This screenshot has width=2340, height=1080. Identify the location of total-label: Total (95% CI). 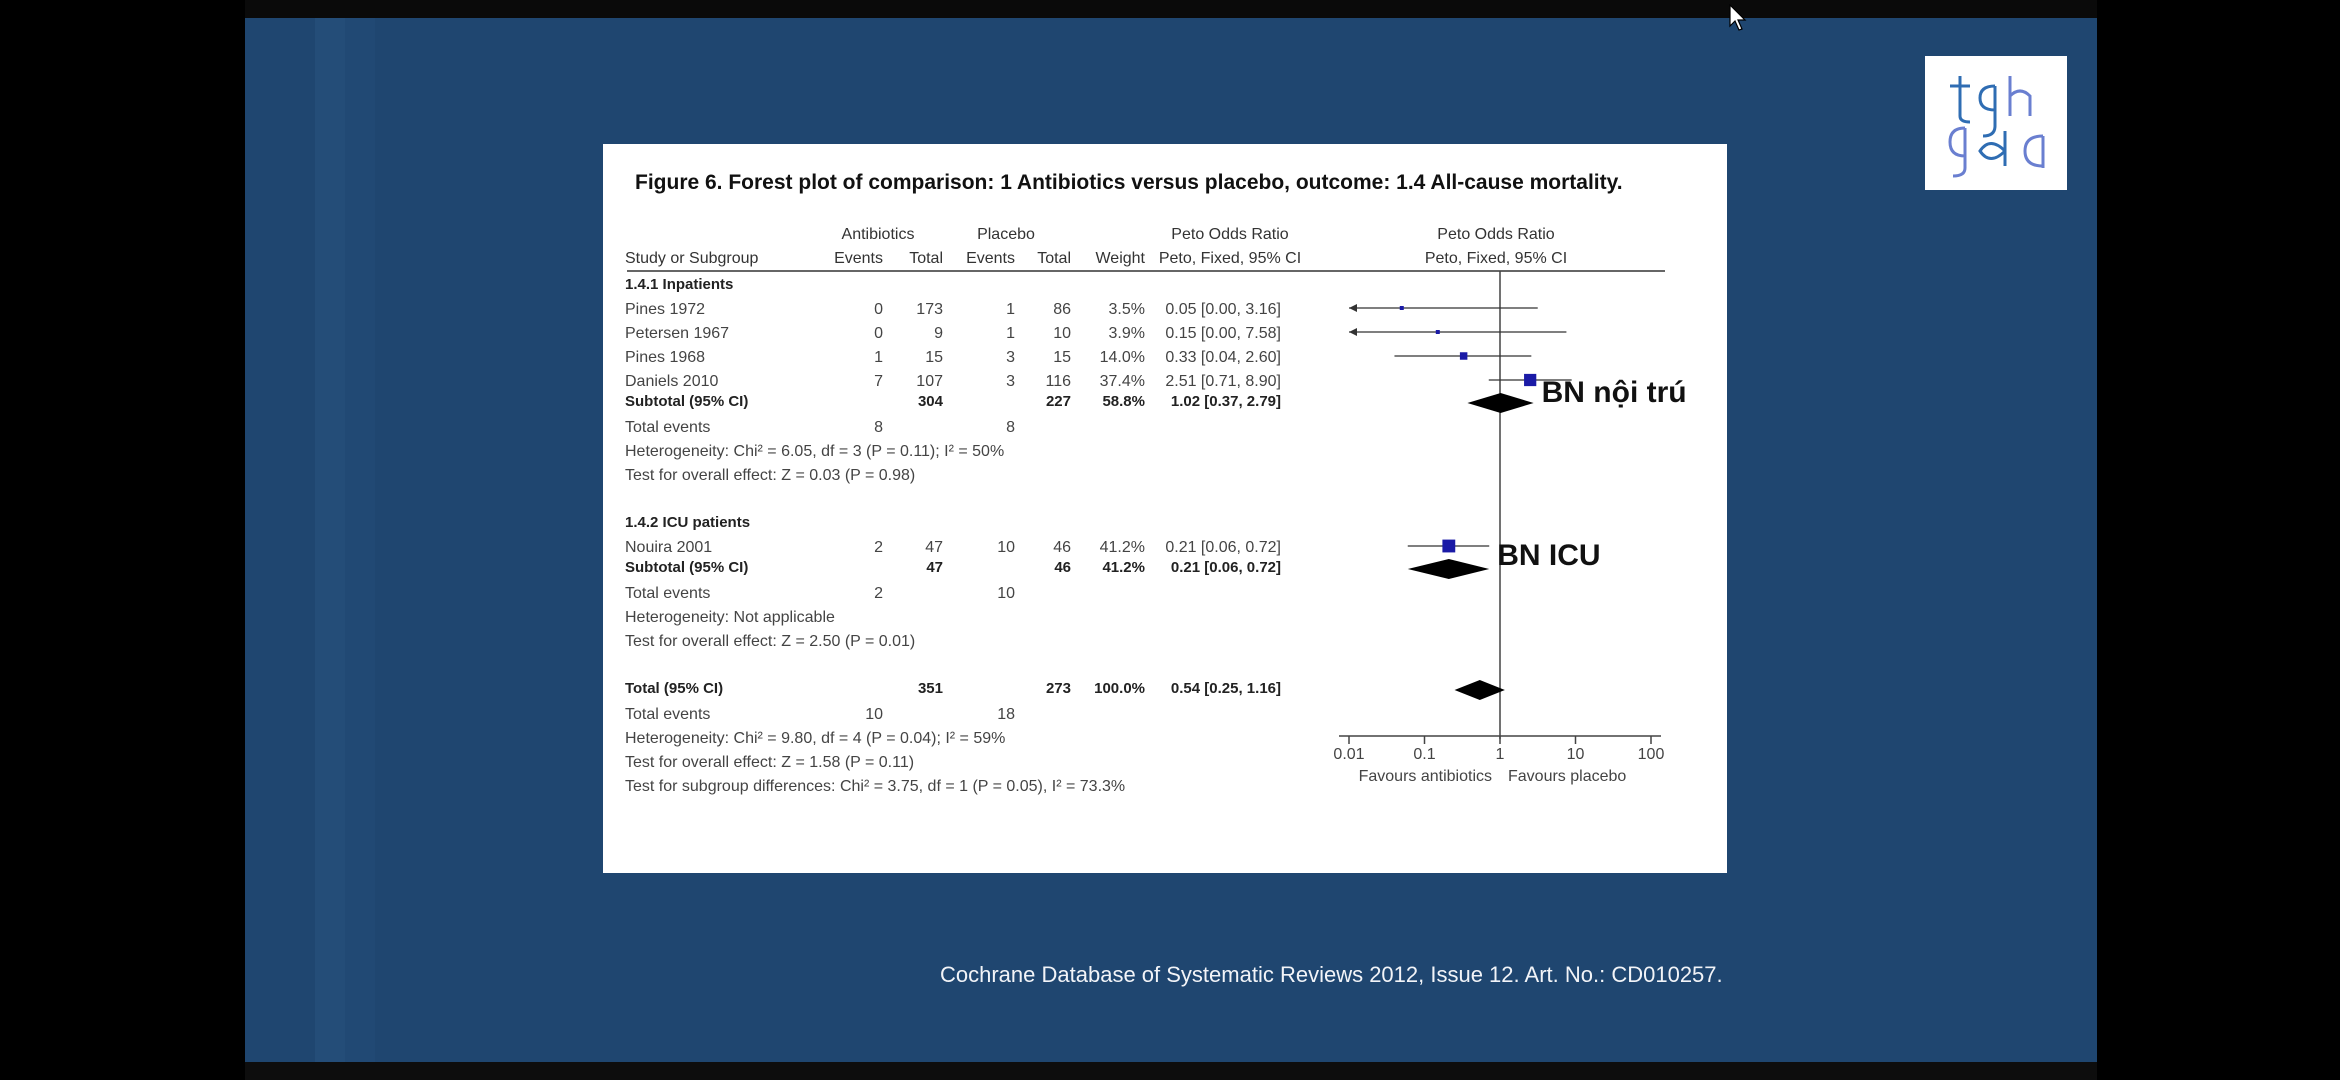
(674, 688).